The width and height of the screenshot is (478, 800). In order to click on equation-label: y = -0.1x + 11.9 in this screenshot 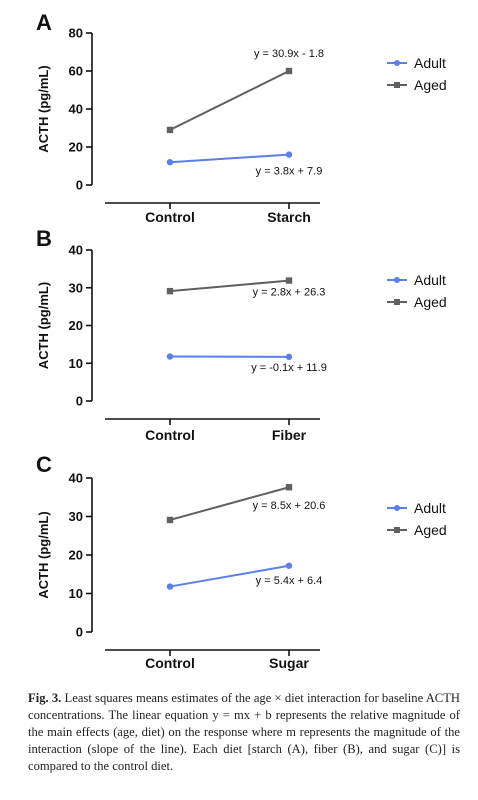, I will do `click(289, 368)`.